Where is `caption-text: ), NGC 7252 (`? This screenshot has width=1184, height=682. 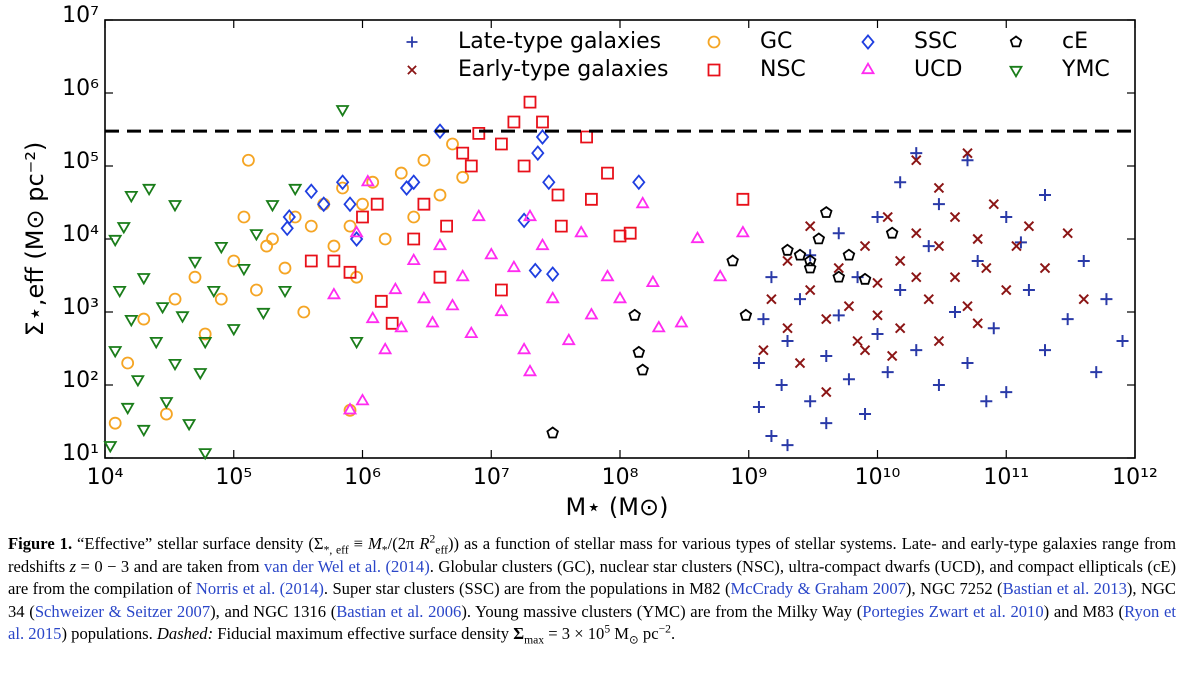 caption-text: ), NGC 7252 ( is located at coordinates (954, 588).